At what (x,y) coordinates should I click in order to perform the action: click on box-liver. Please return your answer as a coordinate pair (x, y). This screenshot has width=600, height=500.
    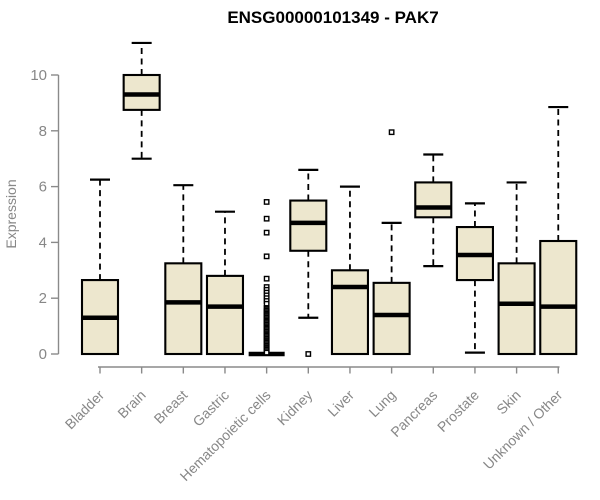
    Looking at the image, I should click on (350, 312).